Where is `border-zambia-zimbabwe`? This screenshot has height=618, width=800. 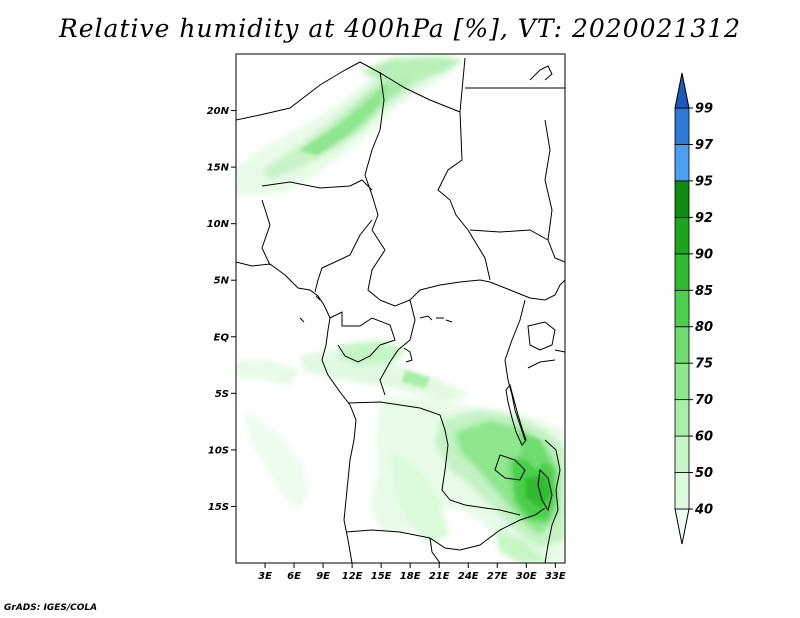 border-zambia-zimbabwe is located at coordinates (502, 529).